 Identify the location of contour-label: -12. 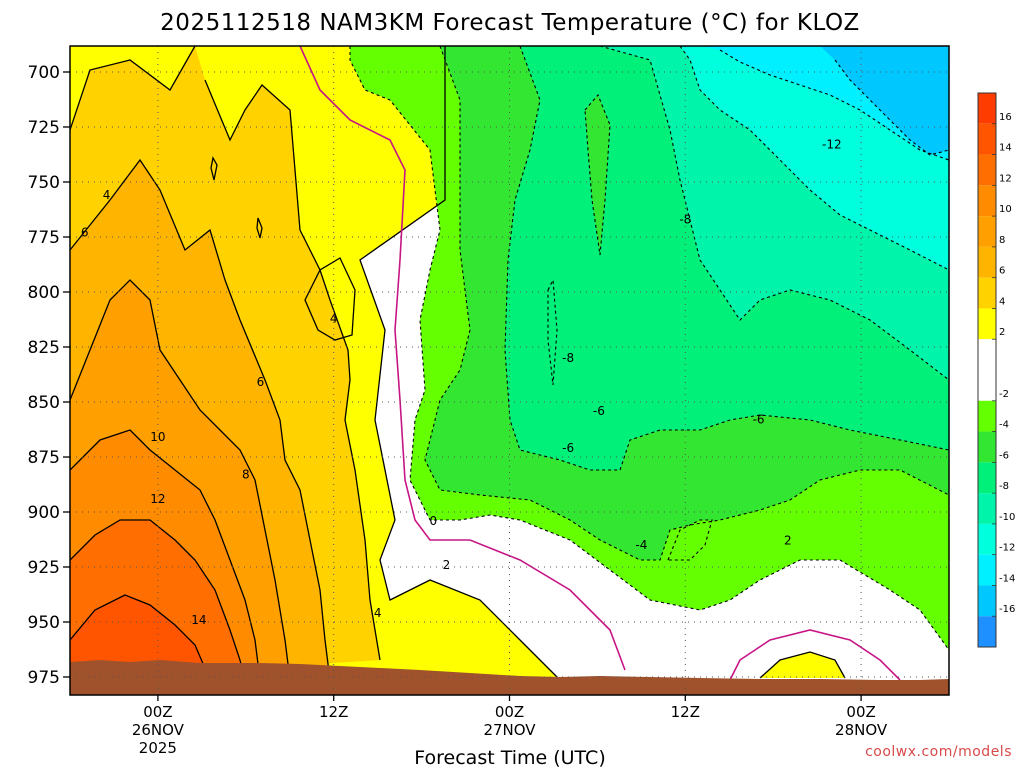
(832, 145).